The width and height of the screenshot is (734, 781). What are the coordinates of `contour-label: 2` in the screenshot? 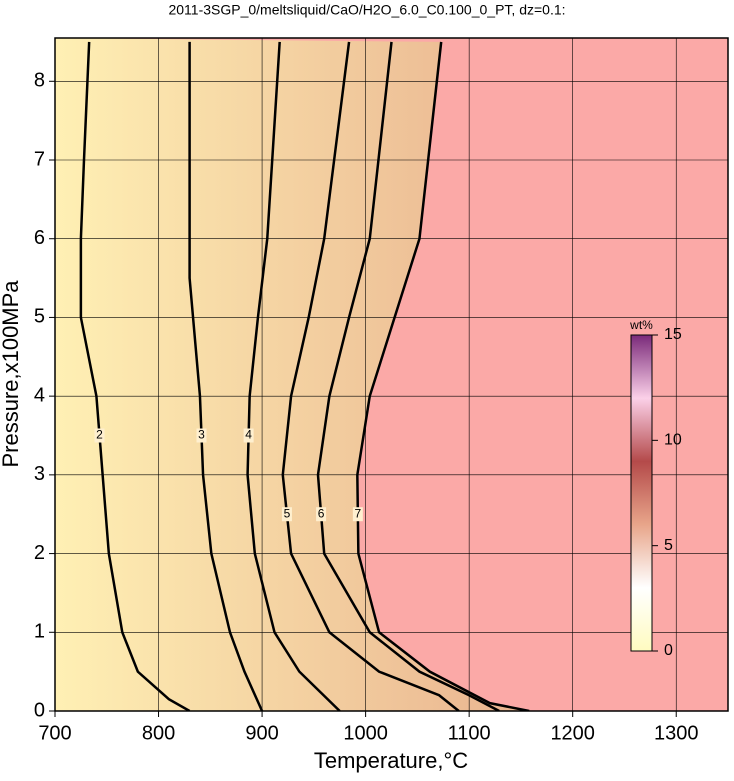 It's located at (99, 435).